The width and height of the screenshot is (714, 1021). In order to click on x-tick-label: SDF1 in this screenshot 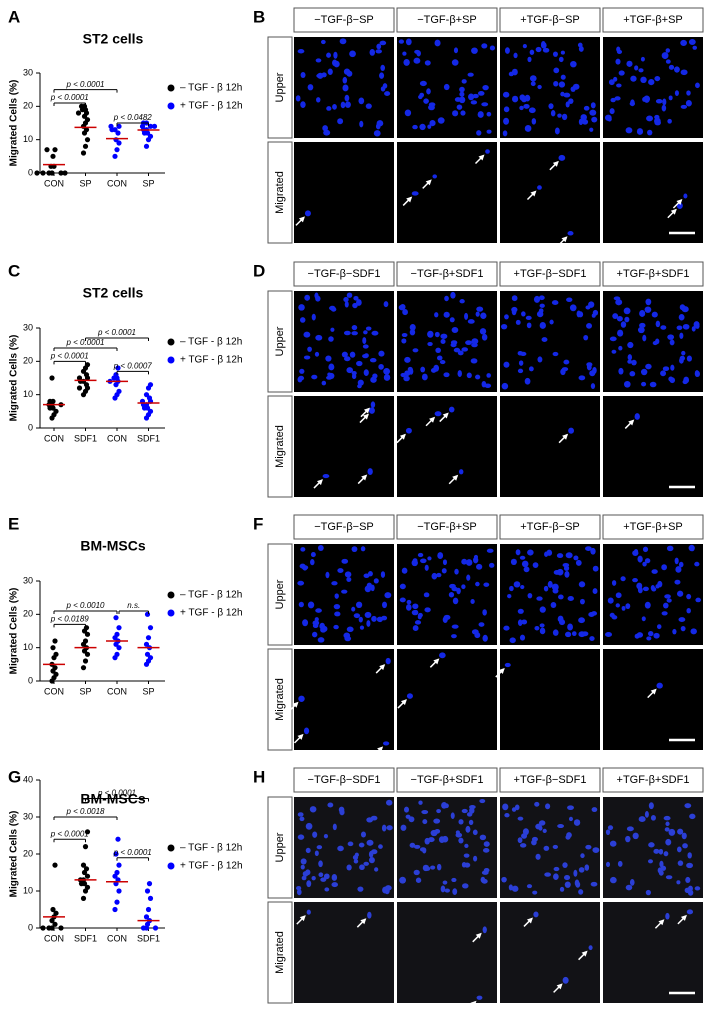, I will do `click(148, 938)`.